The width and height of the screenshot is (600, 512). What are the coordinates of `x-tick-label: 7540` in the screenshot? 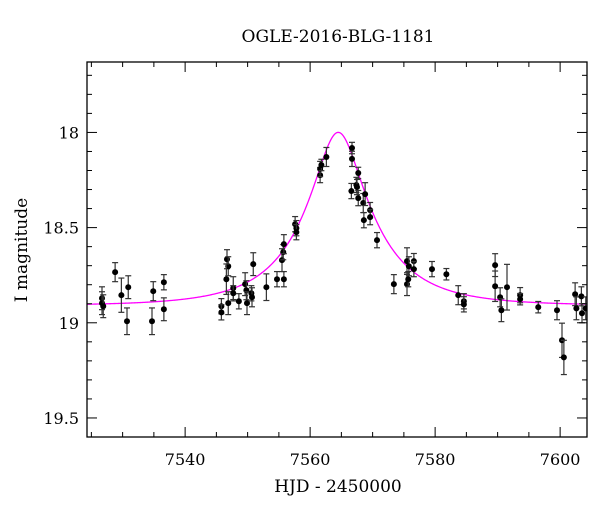 It's located at (185, 459).